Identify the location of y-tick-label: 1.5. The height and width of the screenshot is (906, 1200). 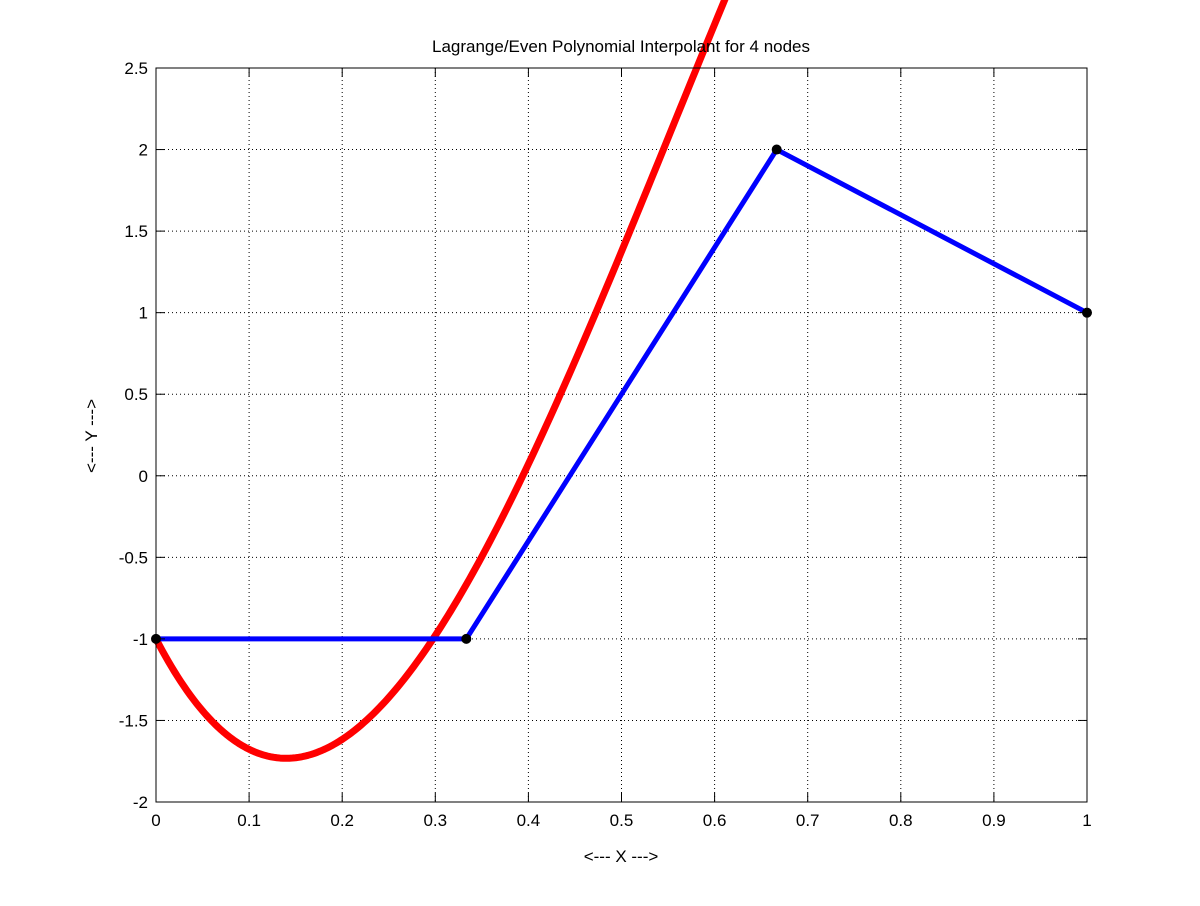
(136, 231).